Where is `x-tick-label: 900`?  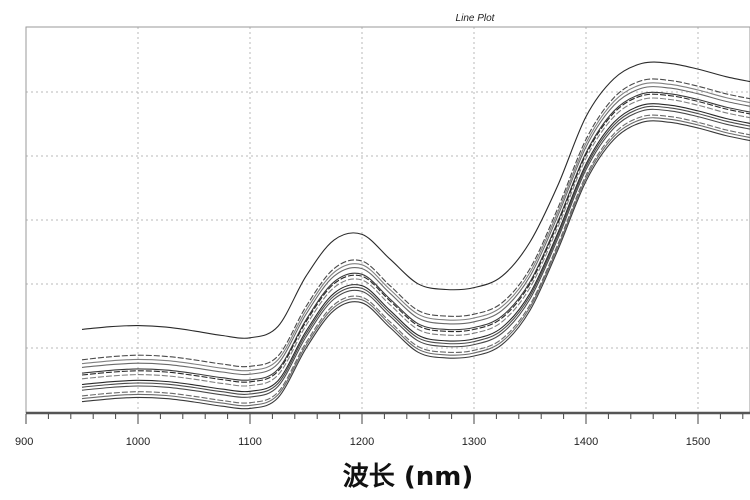 x-tick-label: 900 is located at coordinates (24, 442).